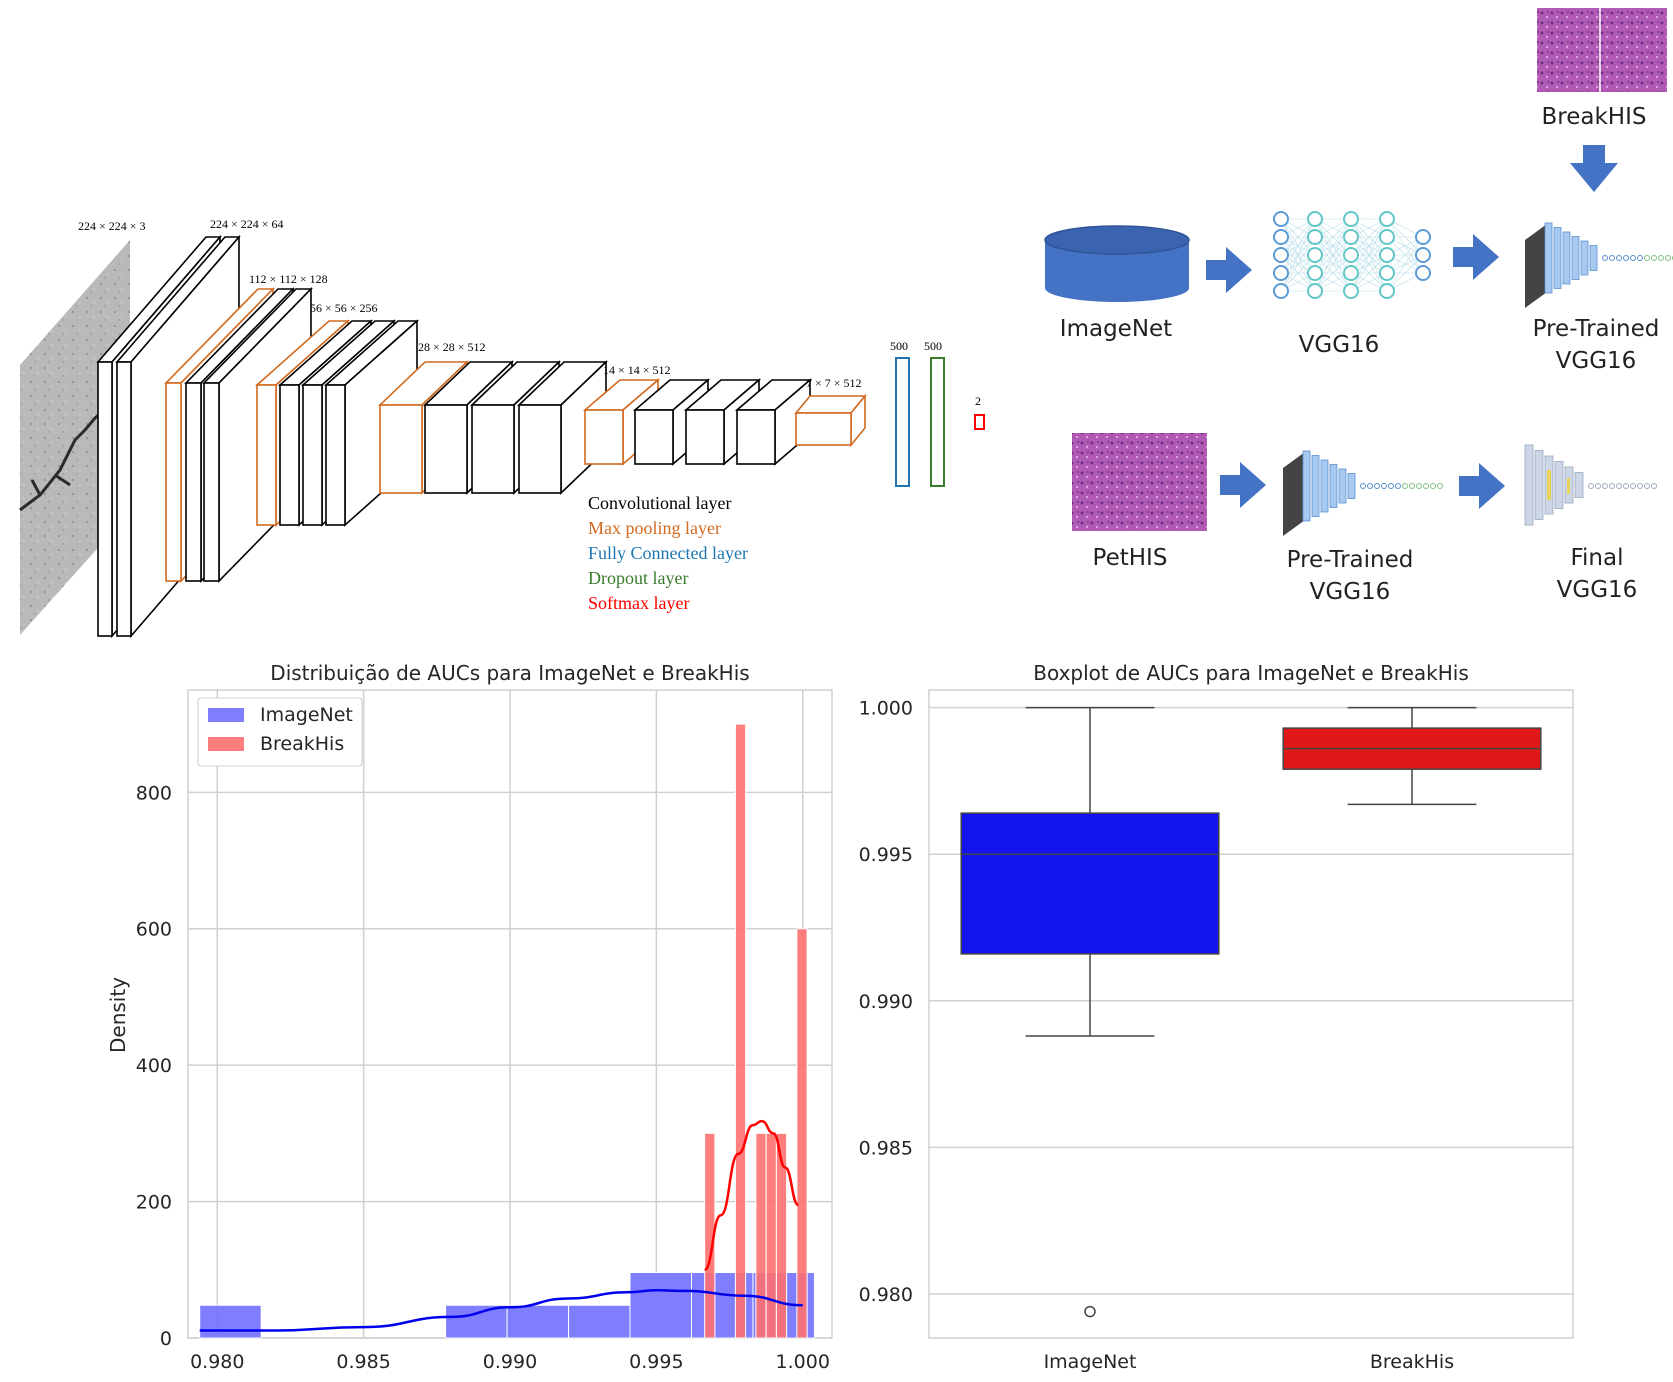  What do you see at coordinates (886, 1148) in the screenshot?
I see `box-ytick-label: 0.985` at bounding box center [886, 1148].